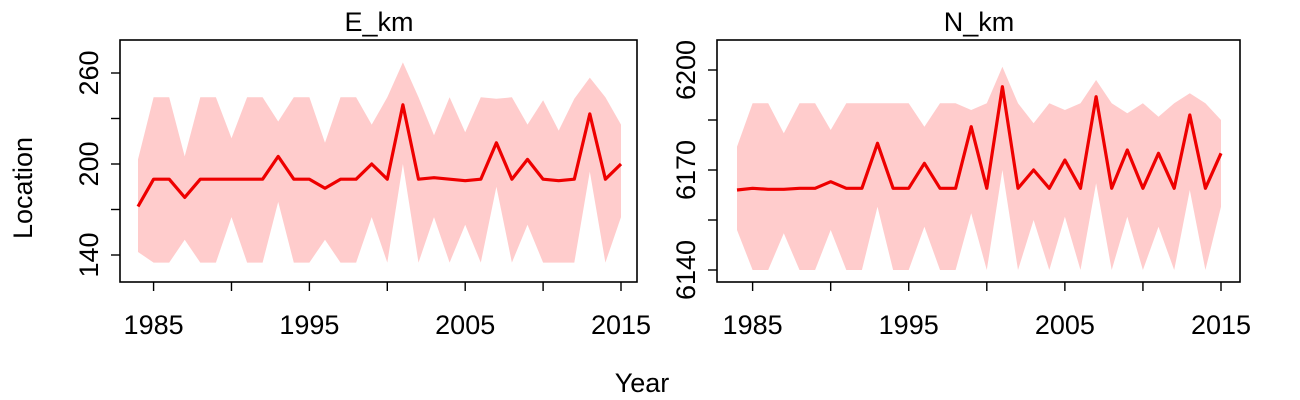  I want to click on e-x-tick-label: 1985, so click(154, 325).